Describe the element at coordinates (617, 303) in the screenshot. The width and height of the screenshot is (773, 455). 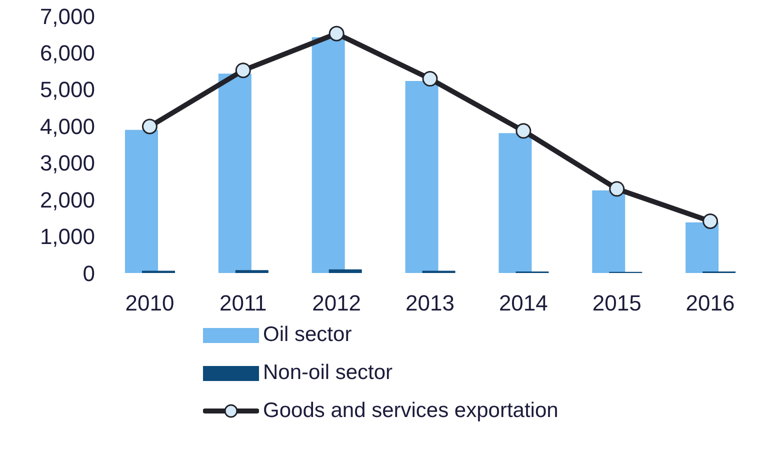
I see `x-tick-label: 2015` at that location.